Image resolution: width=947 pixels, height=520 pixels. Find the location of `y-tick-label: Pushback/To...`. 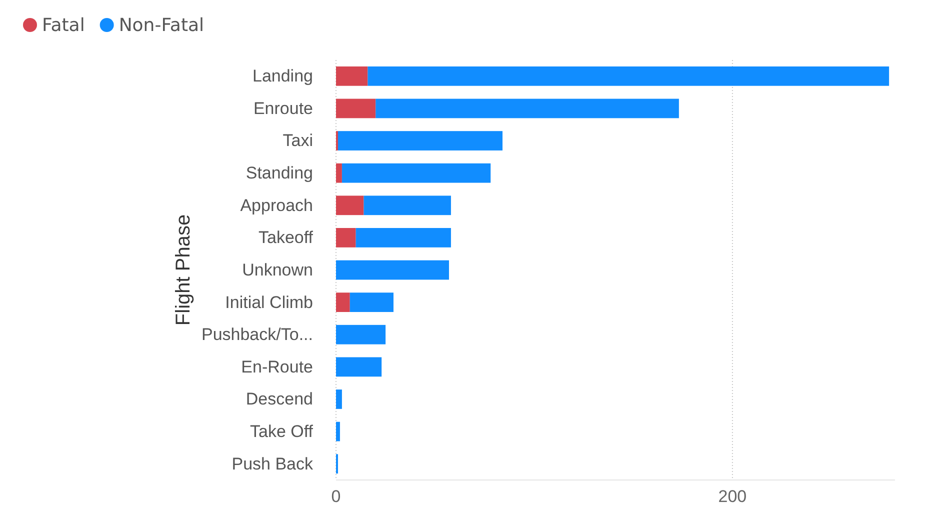

y-tick-label: Pushback/To... is located at coordinates (257, 334).